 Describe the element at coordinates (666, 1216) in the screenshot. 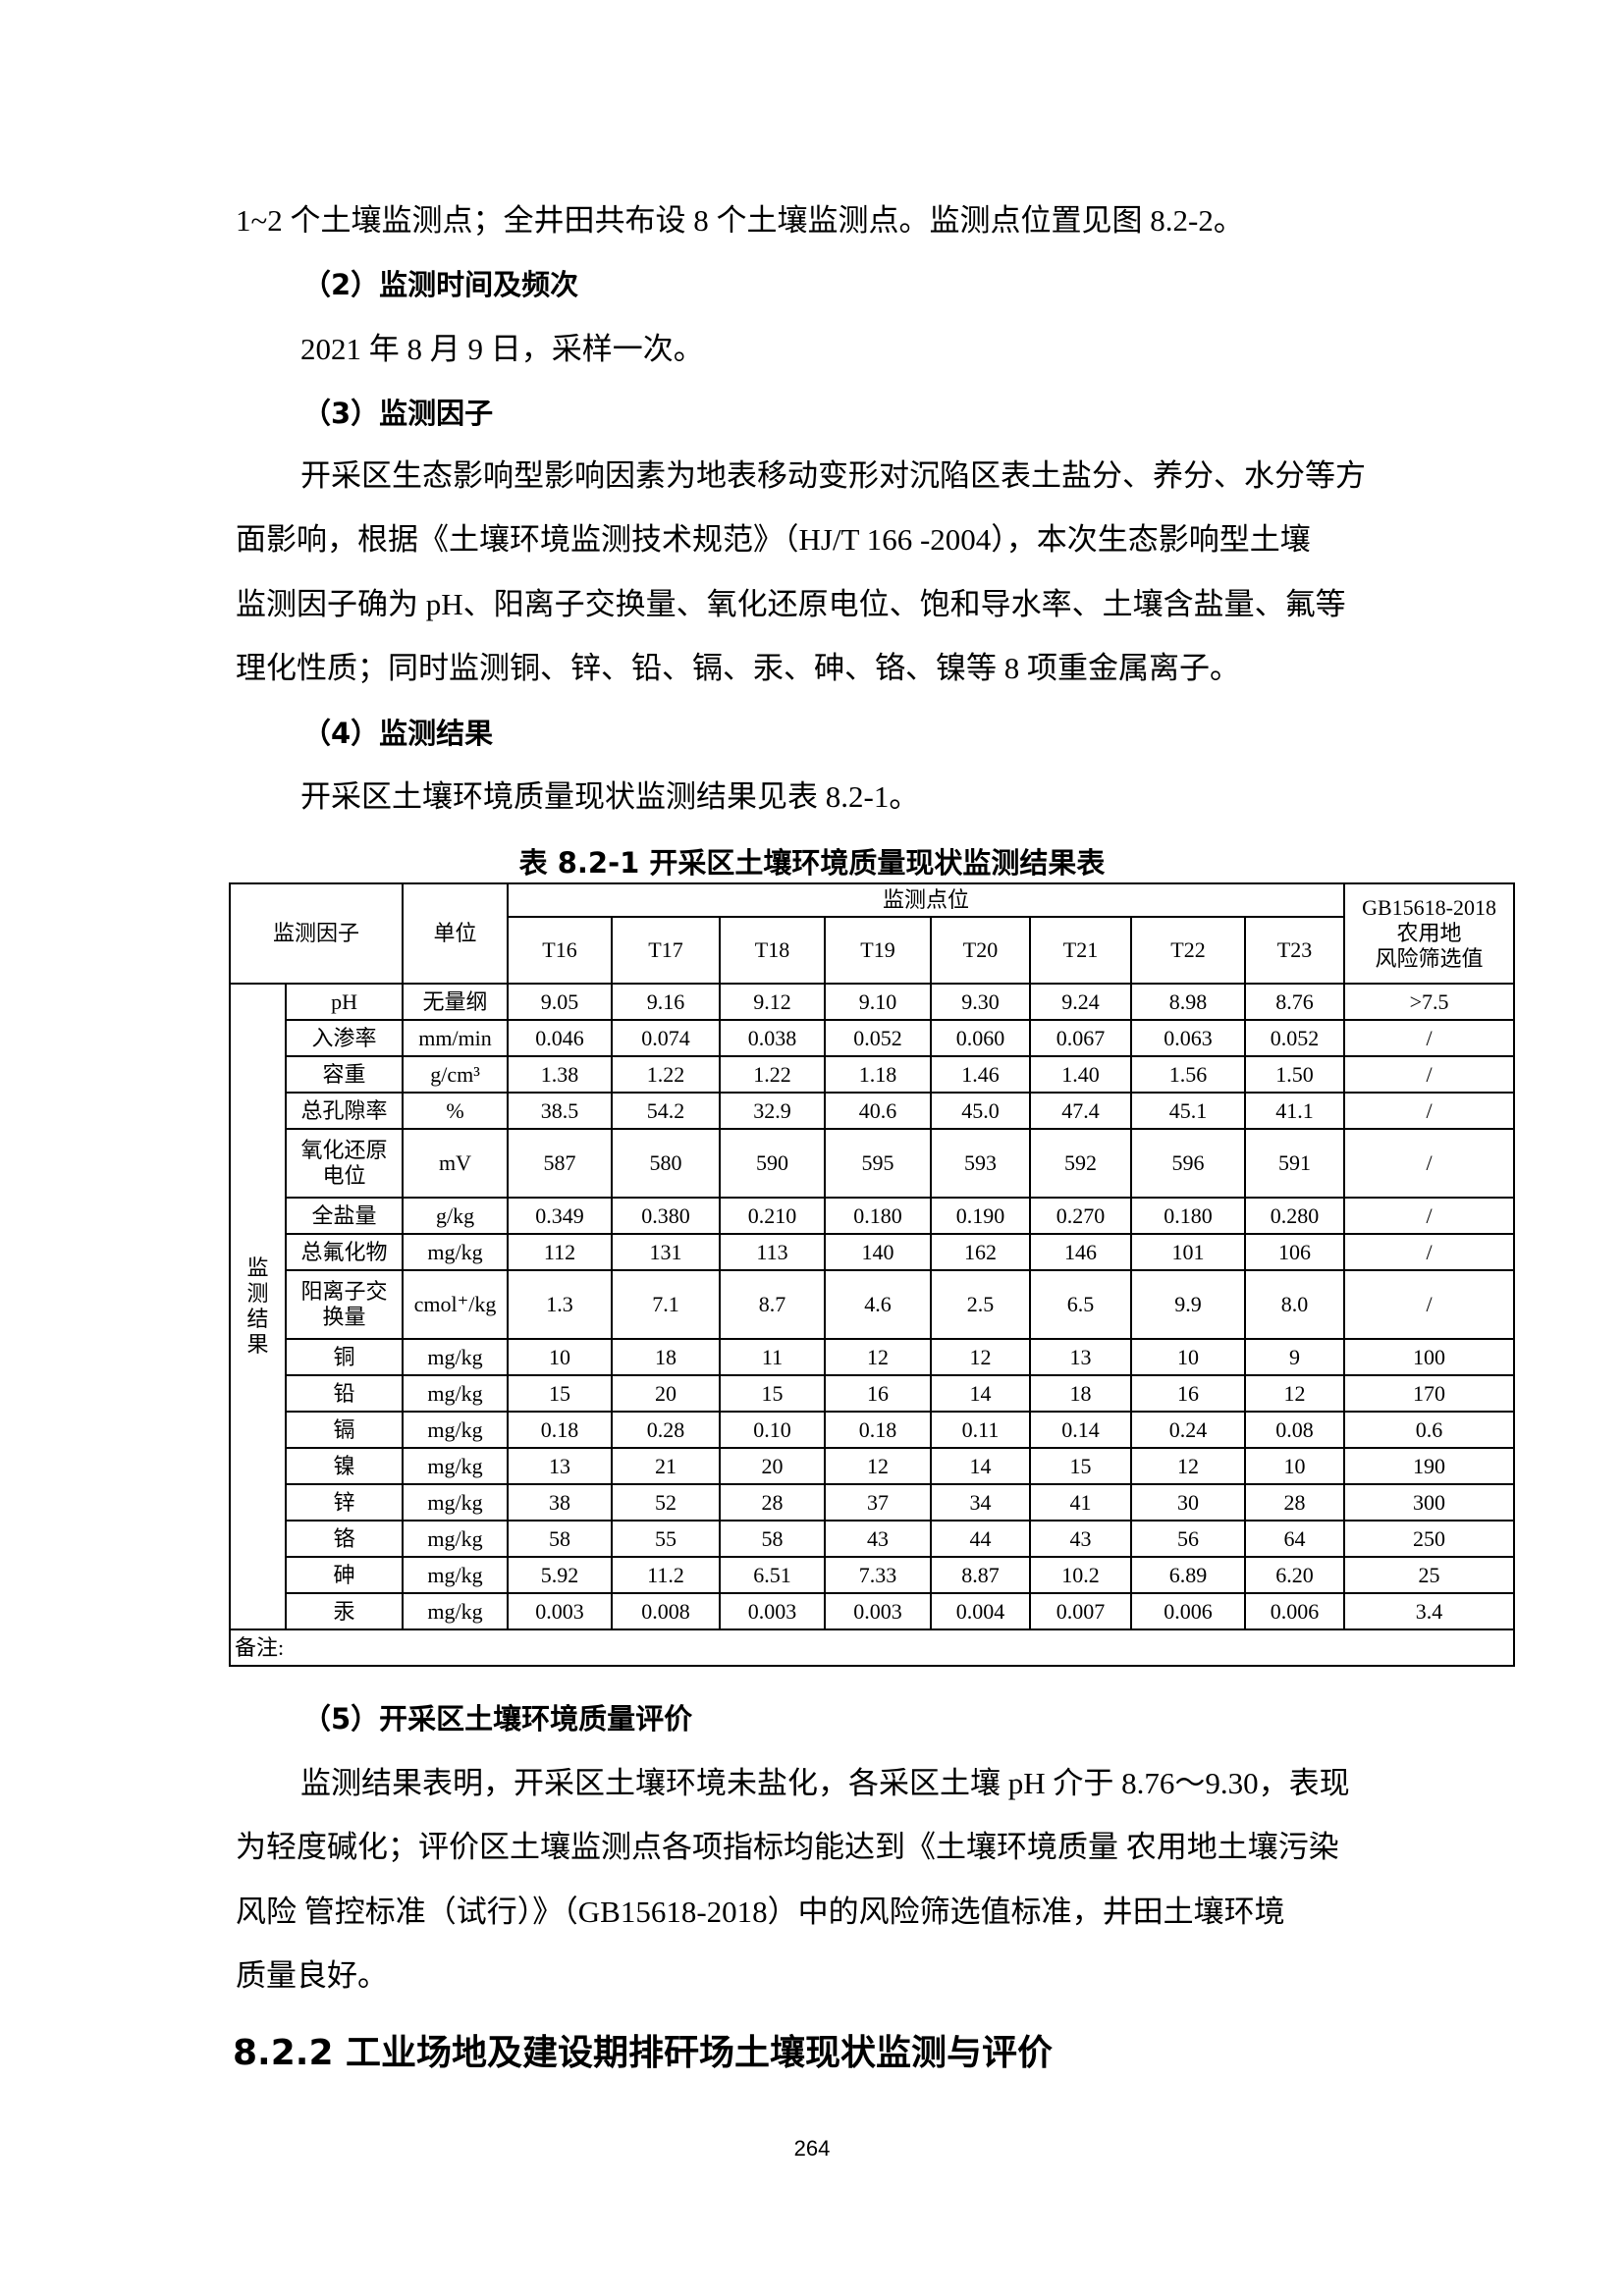

I see `value-cell: 0.380` at that location.